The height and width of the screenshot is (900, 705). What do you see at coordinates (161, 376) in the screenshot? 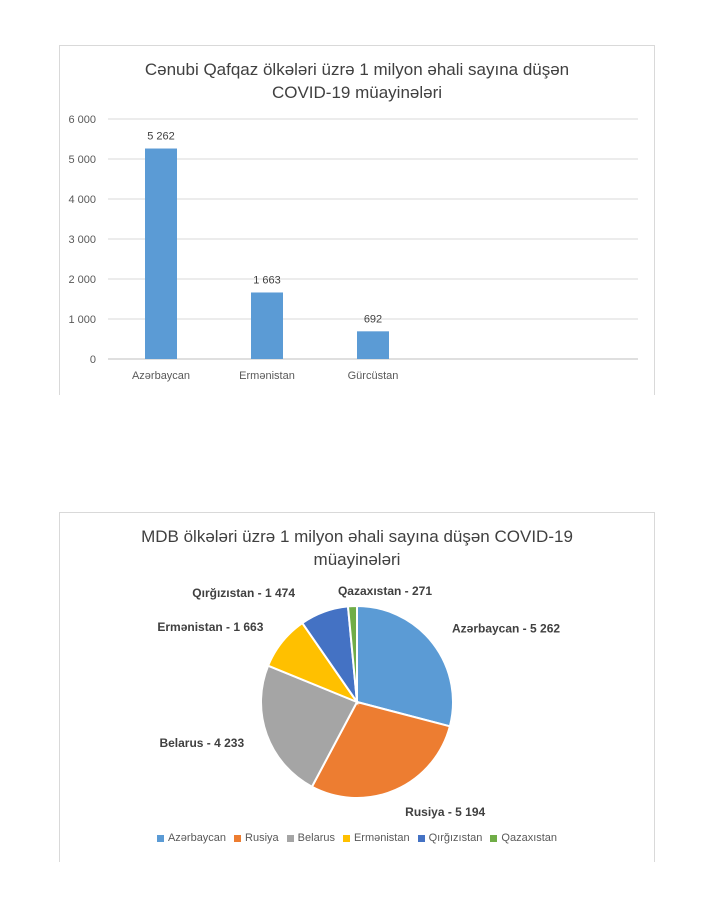
I see `x-tick-label: Azərbaycan` at bounding box center [161, 376].